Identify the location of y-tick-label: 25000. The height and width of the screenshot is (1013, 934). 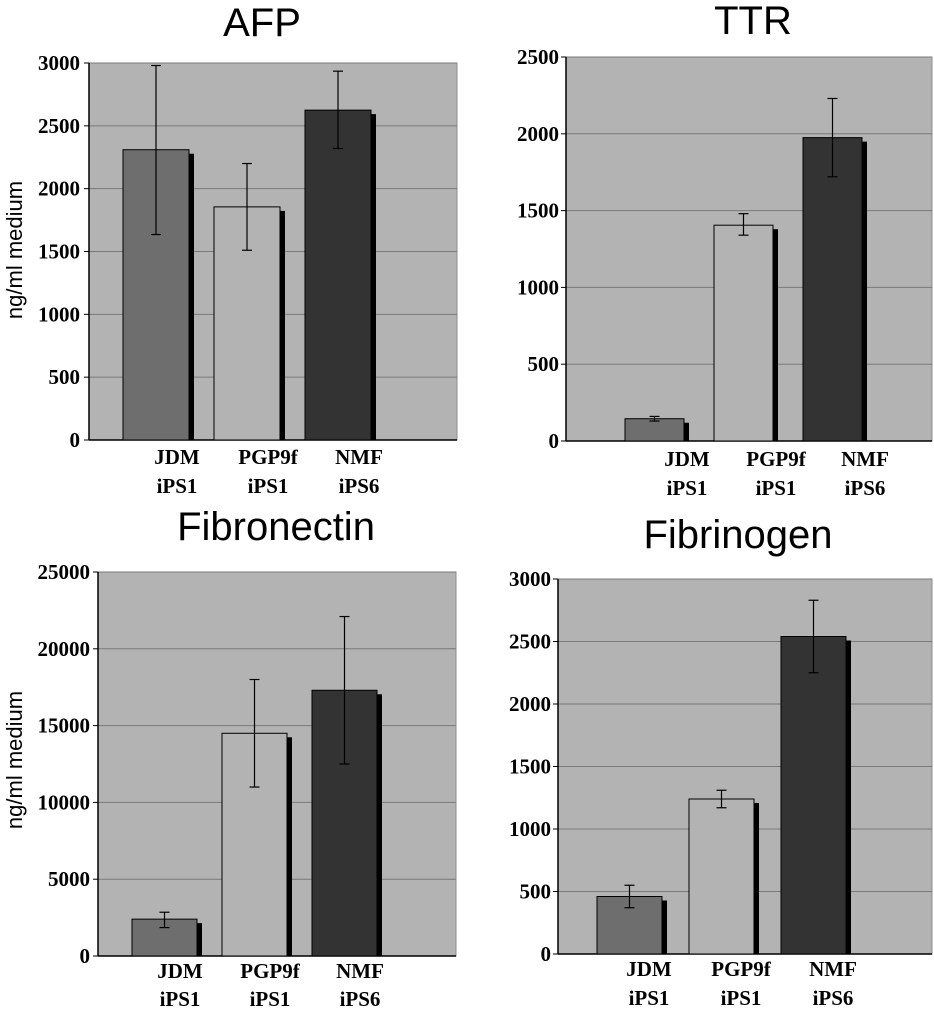
(64, 572).